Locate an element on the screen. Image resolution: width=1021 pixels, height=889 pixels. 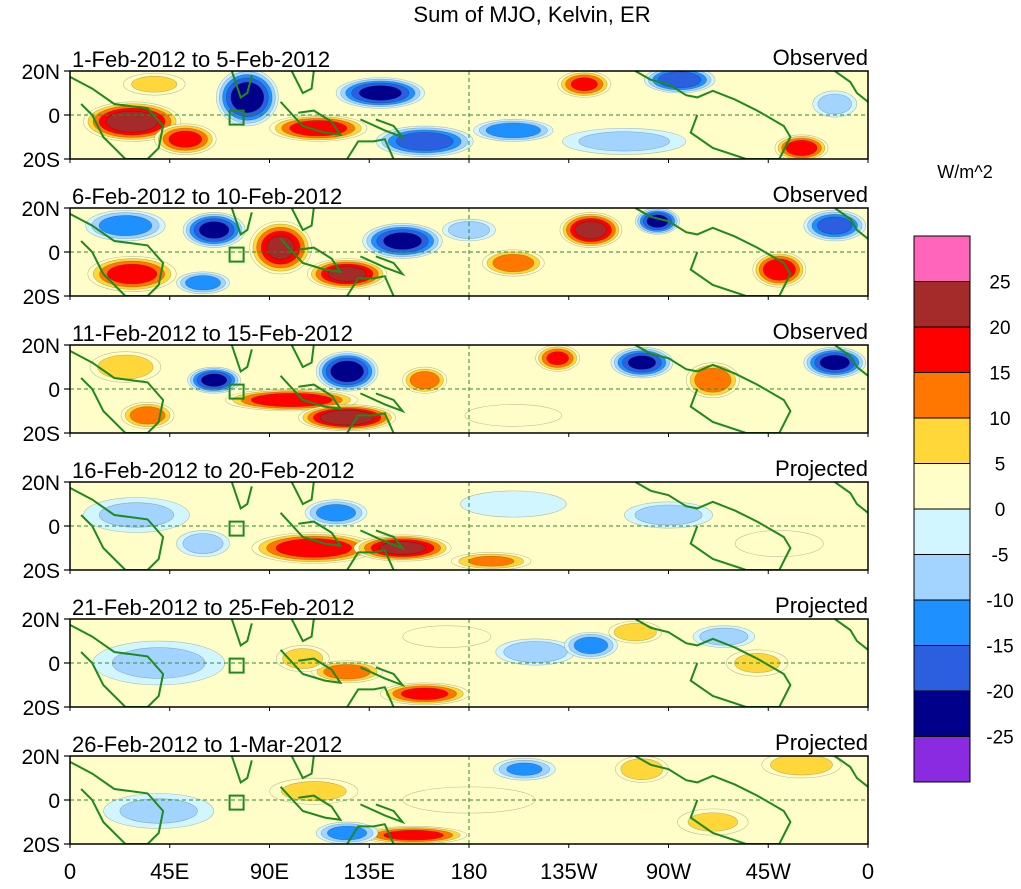
x-tick-label: 135E is located at coordinates (369, 871).